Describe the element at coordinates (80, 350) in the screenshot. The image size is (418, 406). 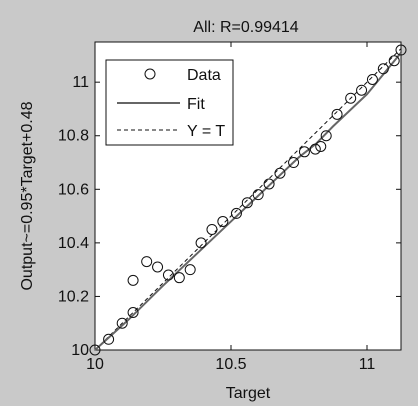
I see `y-tick-label: 10` at that location.